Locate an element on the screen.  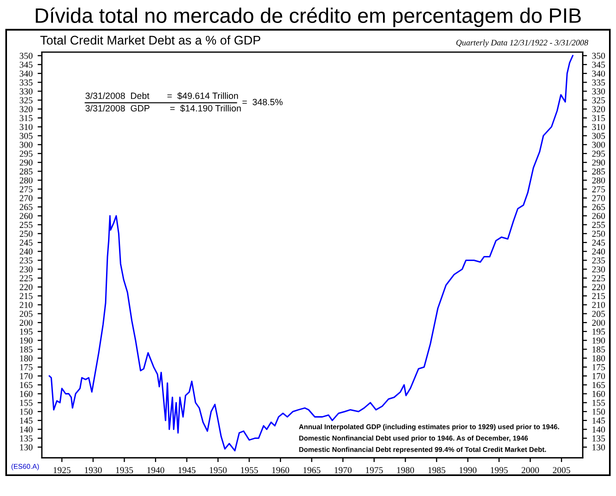
y2-tick-label: 255 is located at coordinates (598, 225).